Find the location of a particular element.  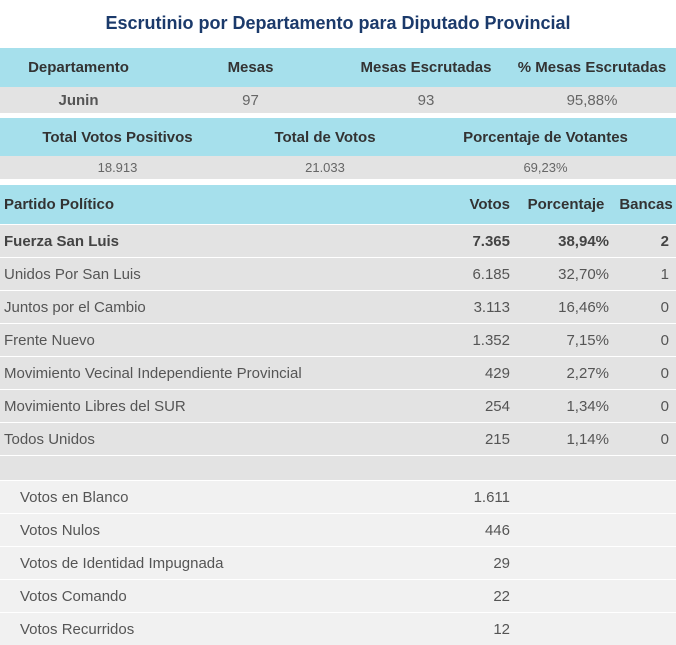

party-seats: 2 is located at coordinates (646, 241).